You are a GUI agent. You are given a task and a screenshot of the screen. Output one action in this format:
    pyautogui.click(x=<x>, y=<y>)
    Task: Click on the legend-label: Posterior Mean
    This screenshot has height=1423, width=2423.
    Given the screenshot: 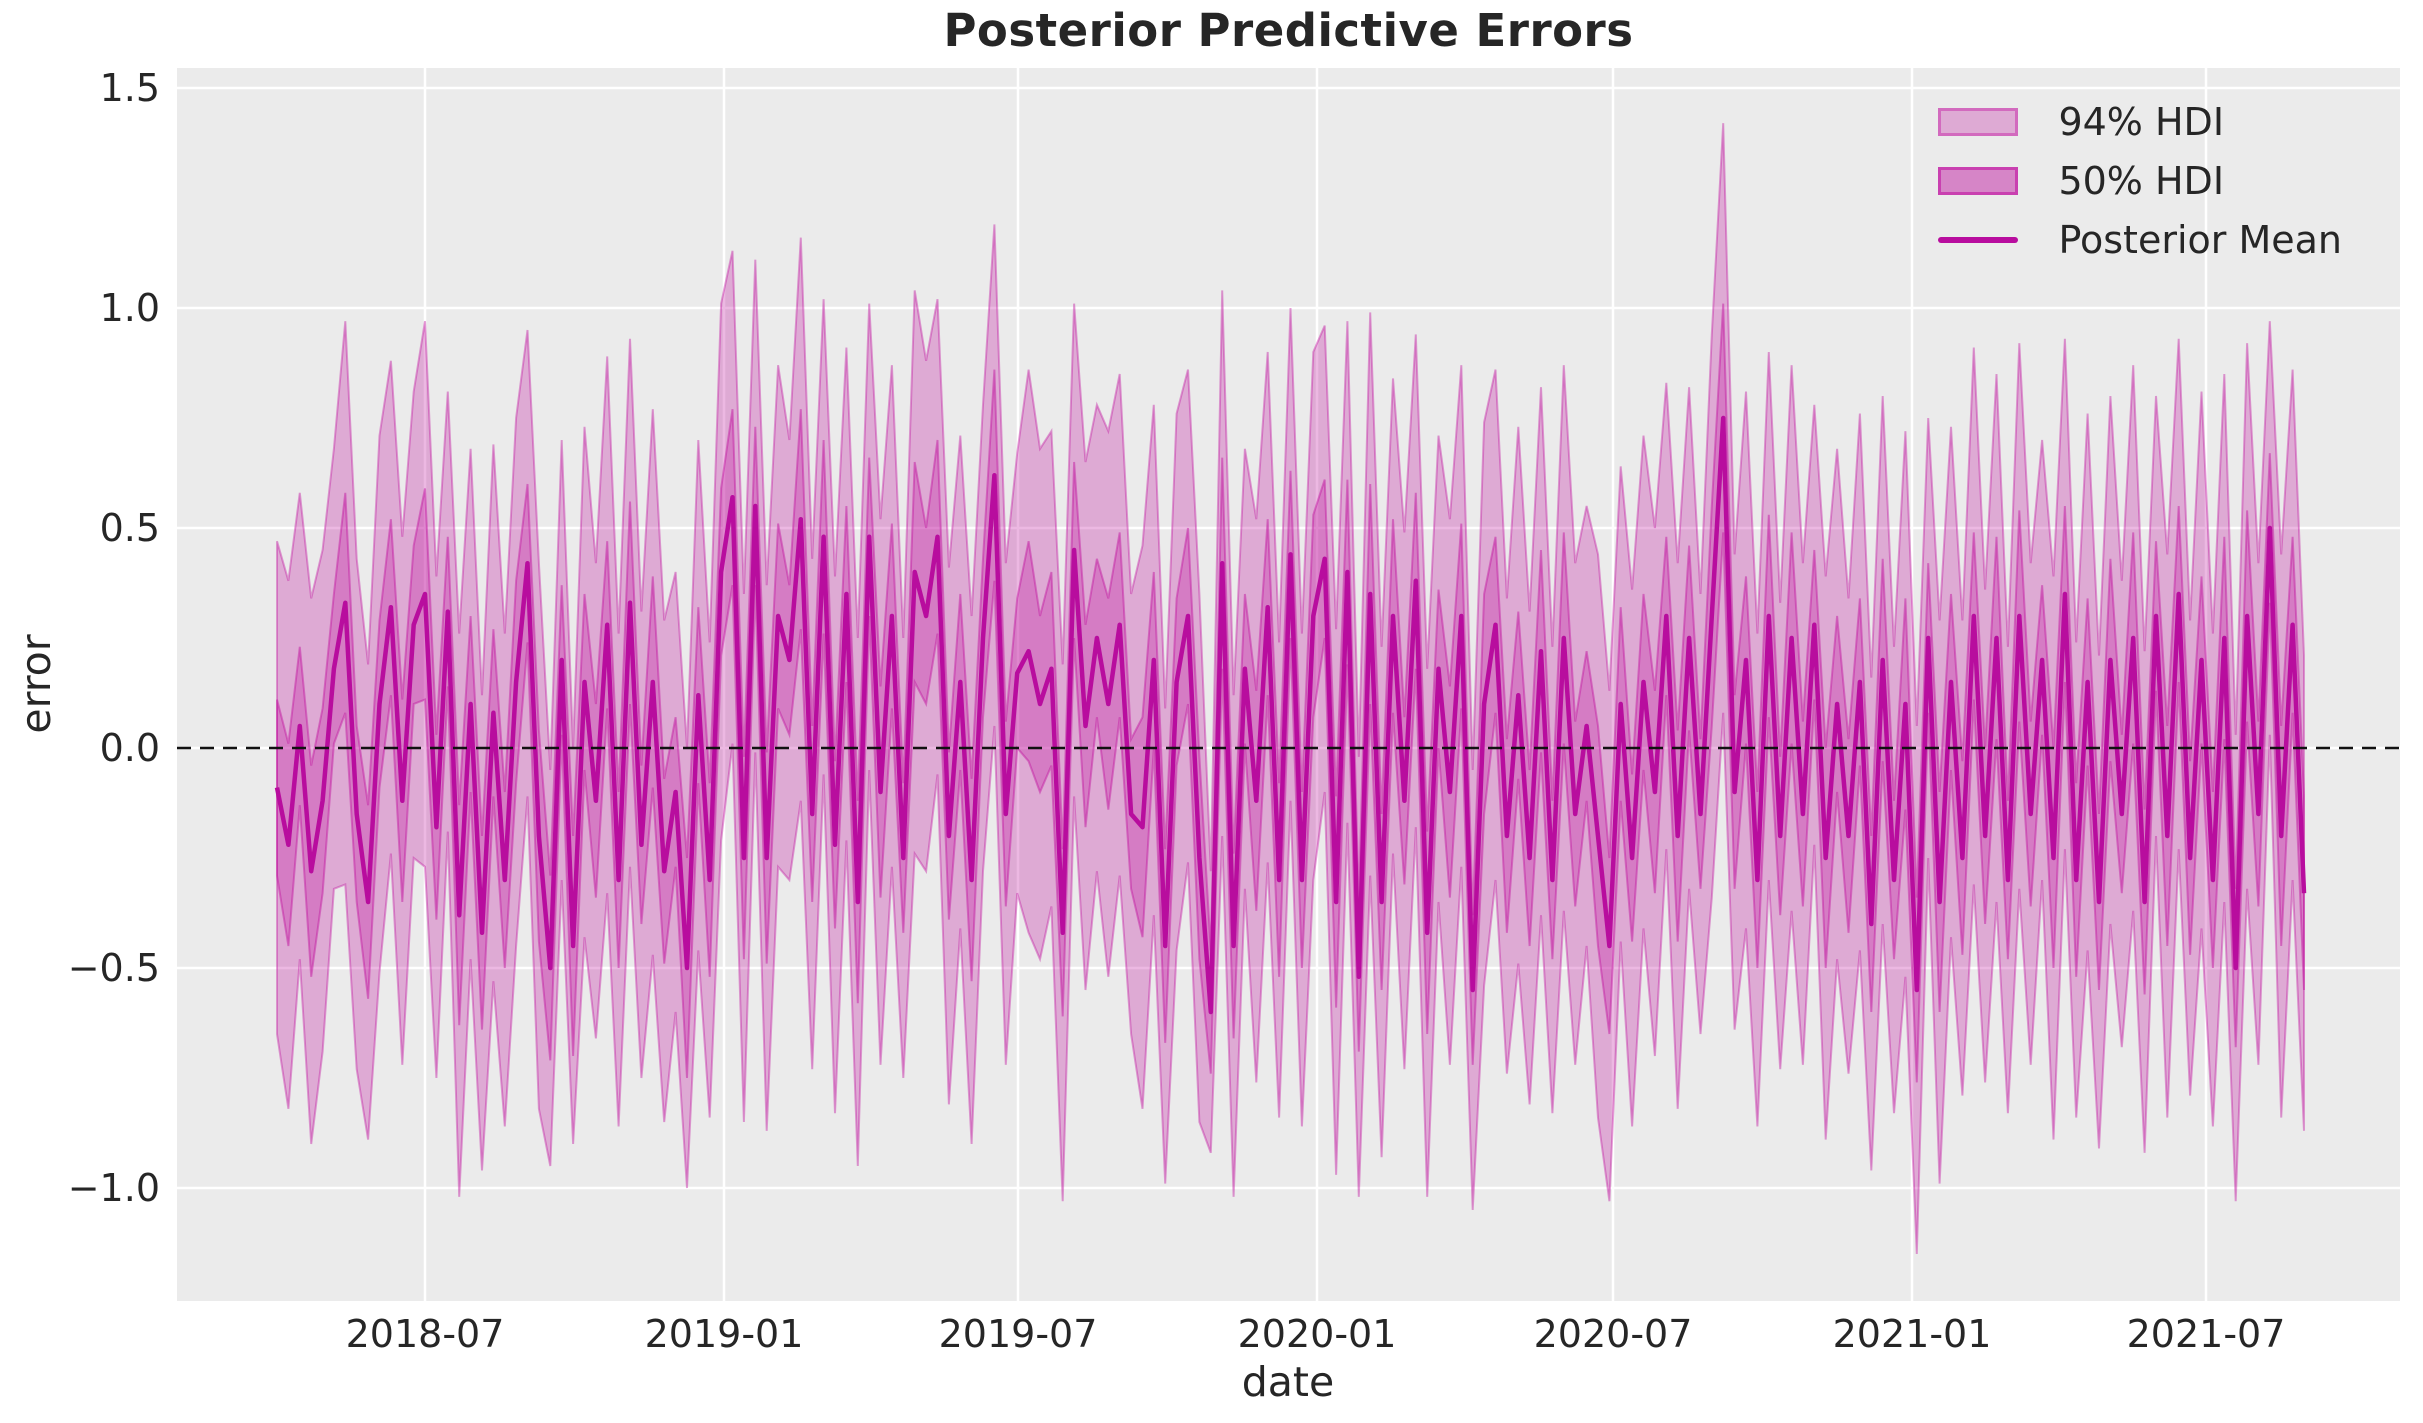 What is the action you would take?
    pyautogui.click(x=2200, y=240)
    